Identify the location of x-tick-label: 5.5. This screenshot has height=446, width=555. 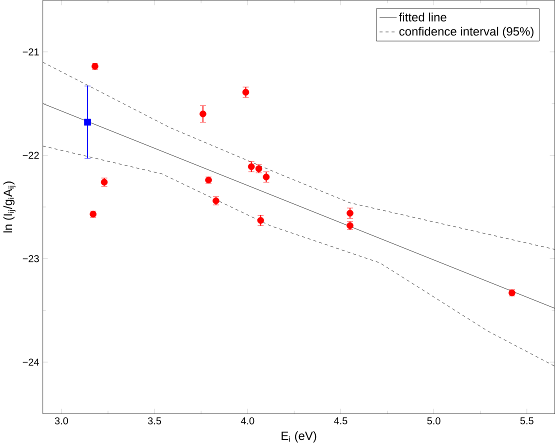
(527, 420).